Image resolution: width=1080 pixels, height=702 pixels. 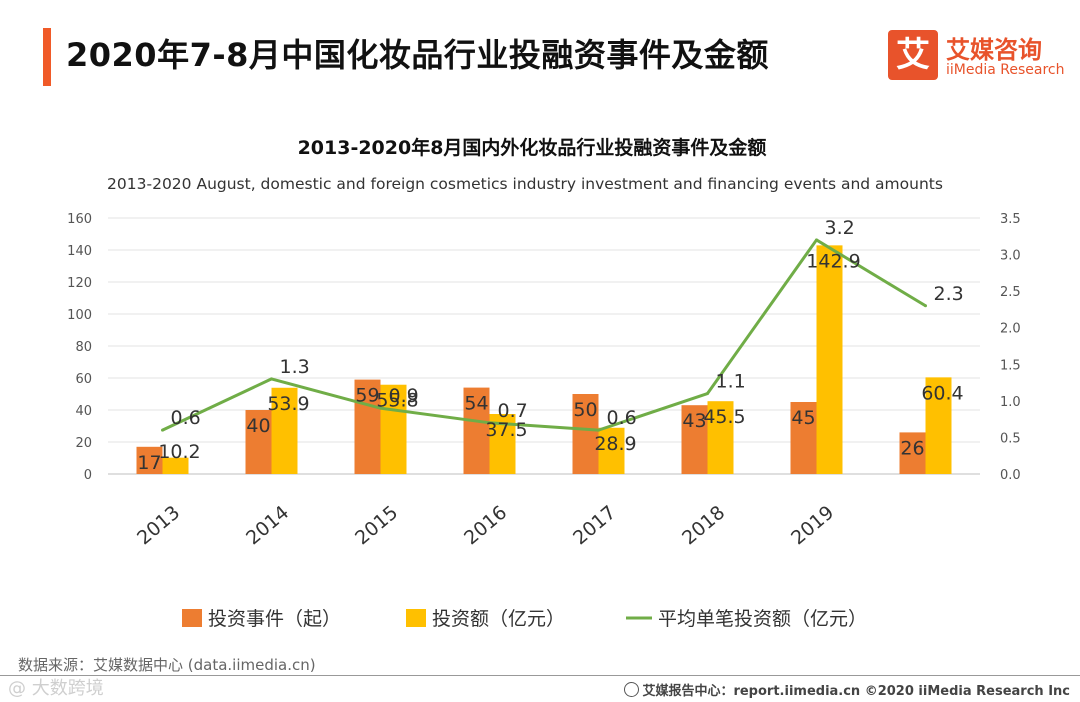 I want to click on y-right-tick-label: 1.5, so click(x=1010, y=365).